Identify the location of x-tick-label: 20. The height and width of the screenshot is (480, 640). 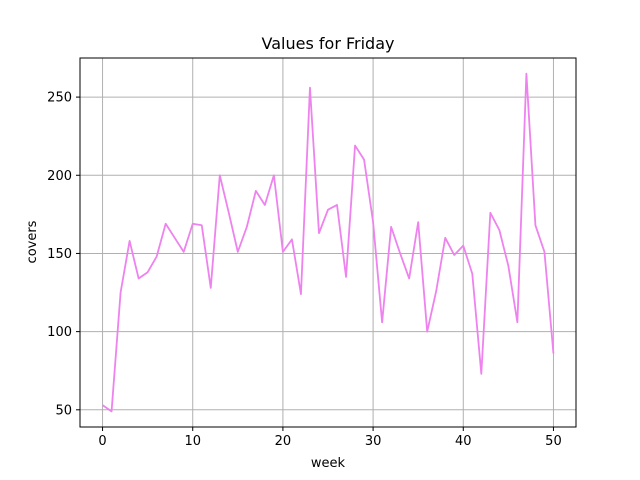
(283, 441).